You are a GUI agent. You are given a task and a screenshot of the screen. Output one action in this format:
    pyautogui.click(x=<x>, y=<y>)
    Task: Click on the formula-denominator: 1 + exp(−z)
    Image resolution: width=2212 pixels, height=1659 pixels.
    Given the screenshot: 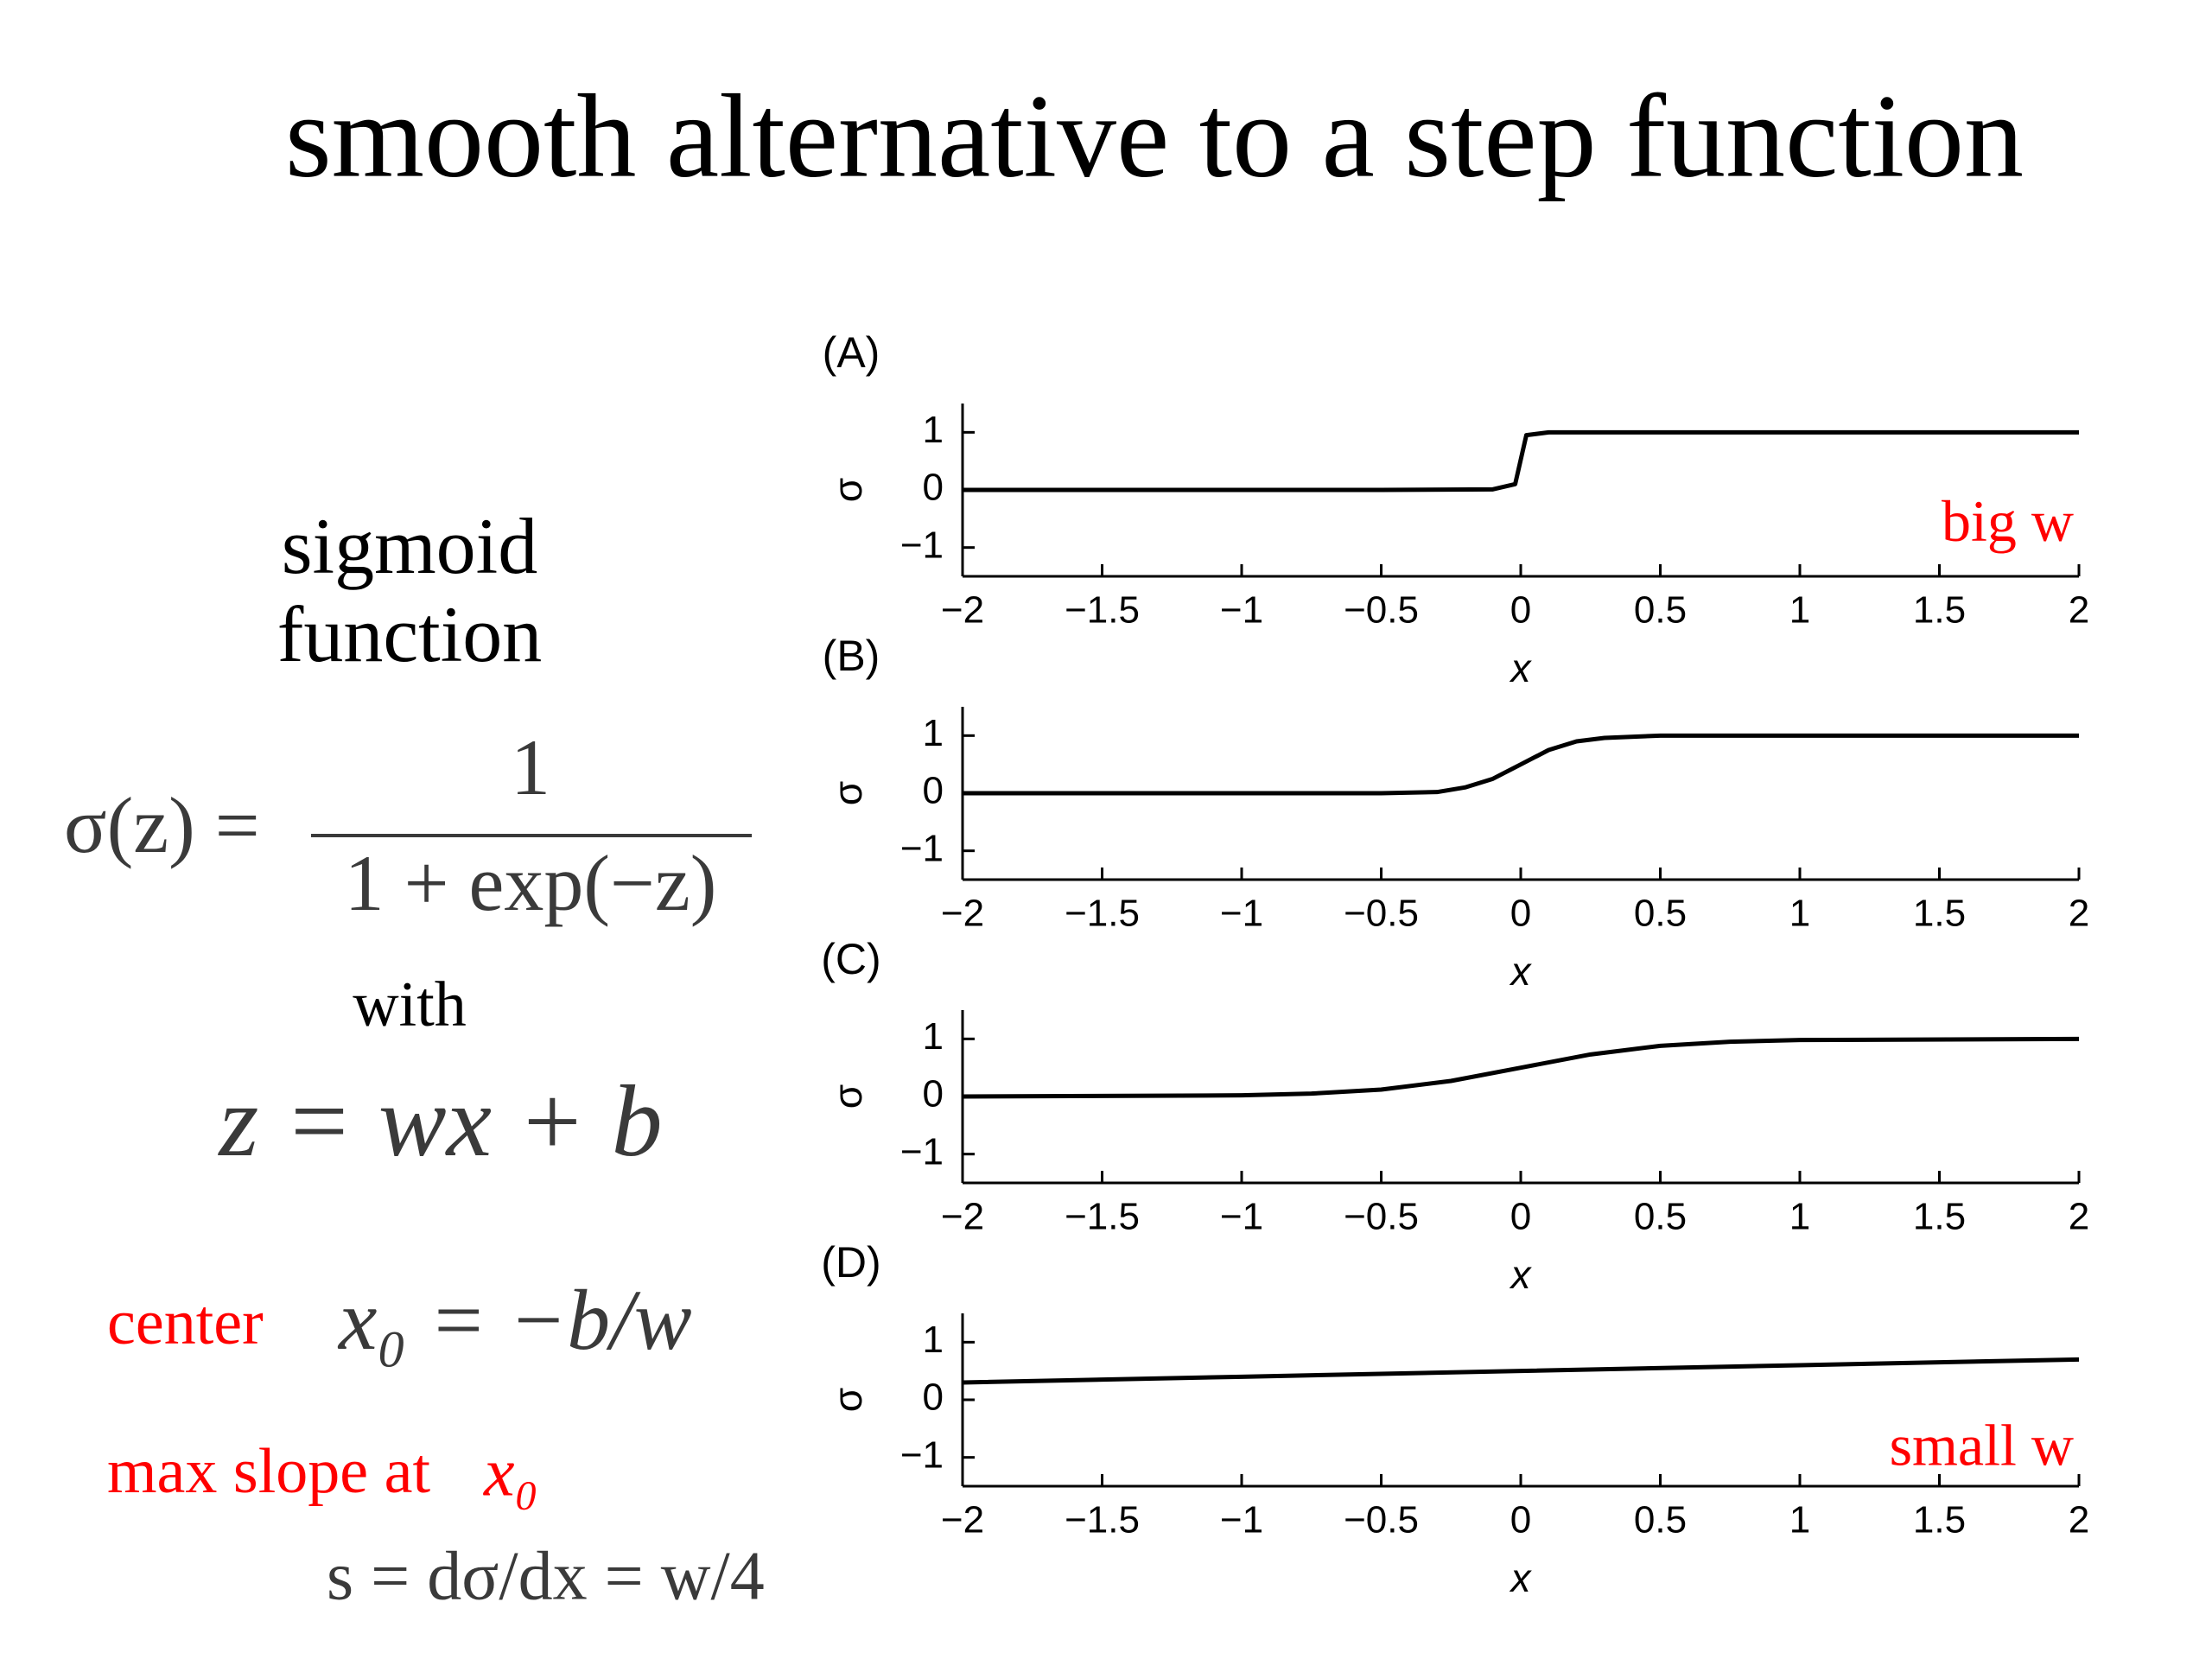 What is the action you would take?
    pyautogui.click(x=531, y=883)
    